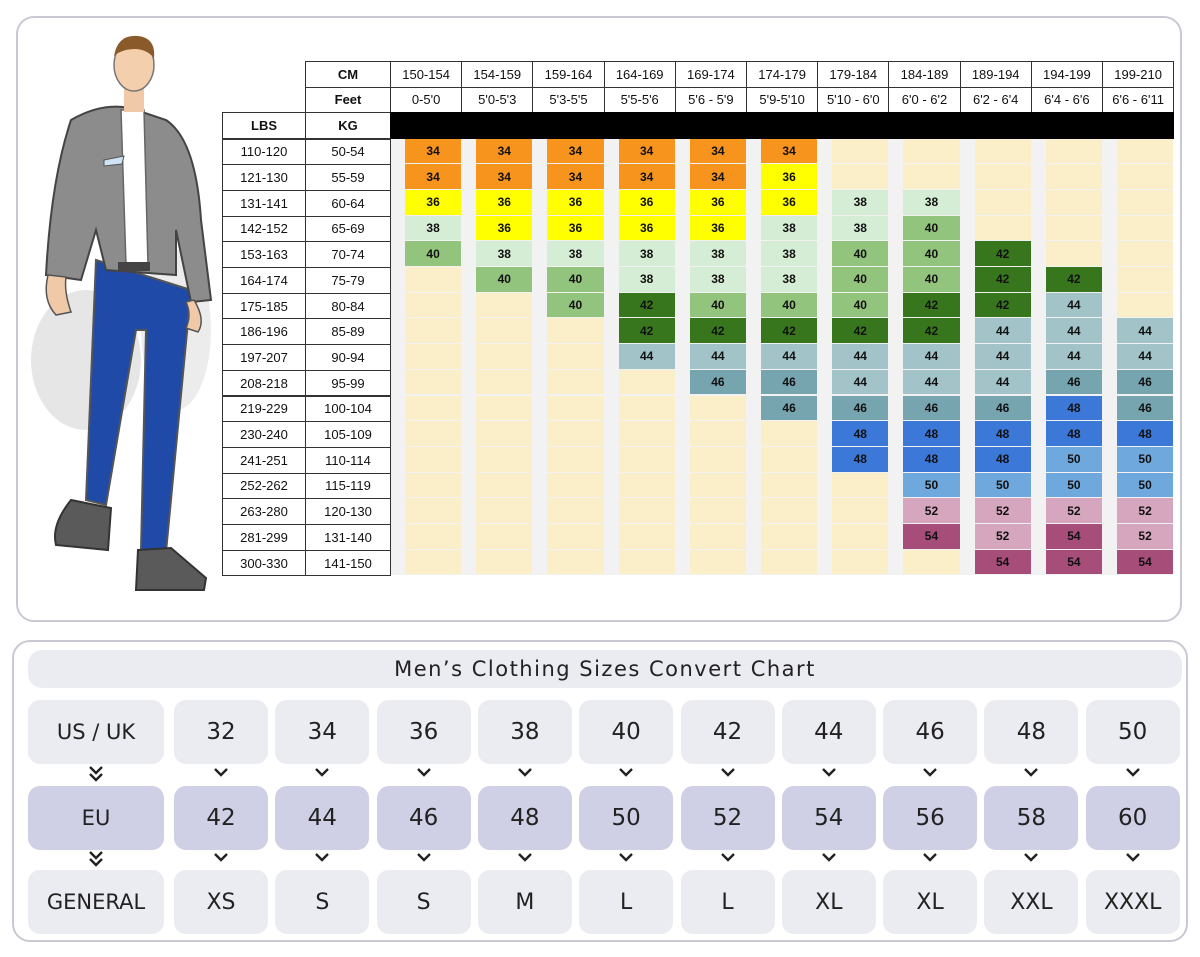 The width and height of the screenshot is (1200, 957). I want to click on conversion-value: XXXL, so click(1132, 902).